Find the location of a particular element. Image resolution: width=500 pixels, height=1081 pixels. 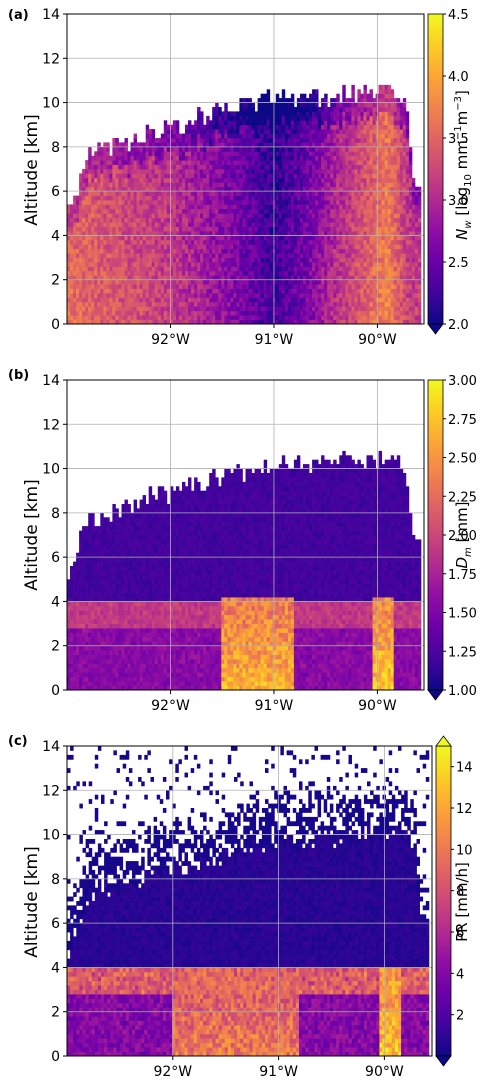

colorbar-tick-label: 10 is located at coordinates (464, 850).